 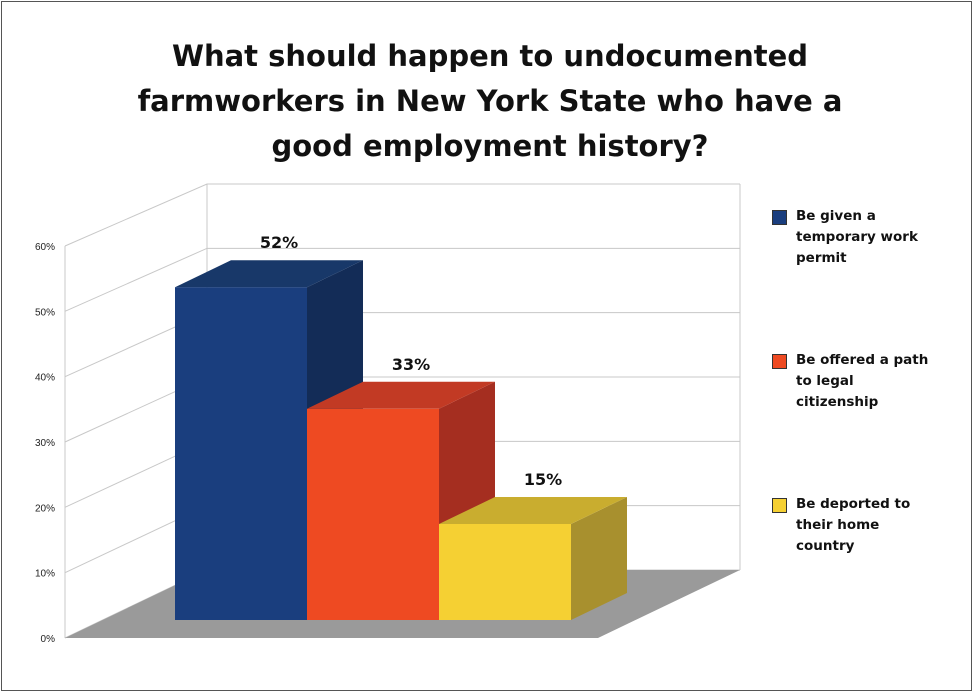 What do you see at coordinates (490, 56) in the screenshot?
I see `title-line: What should happen to undocumented` at bounding box center [490, 56].